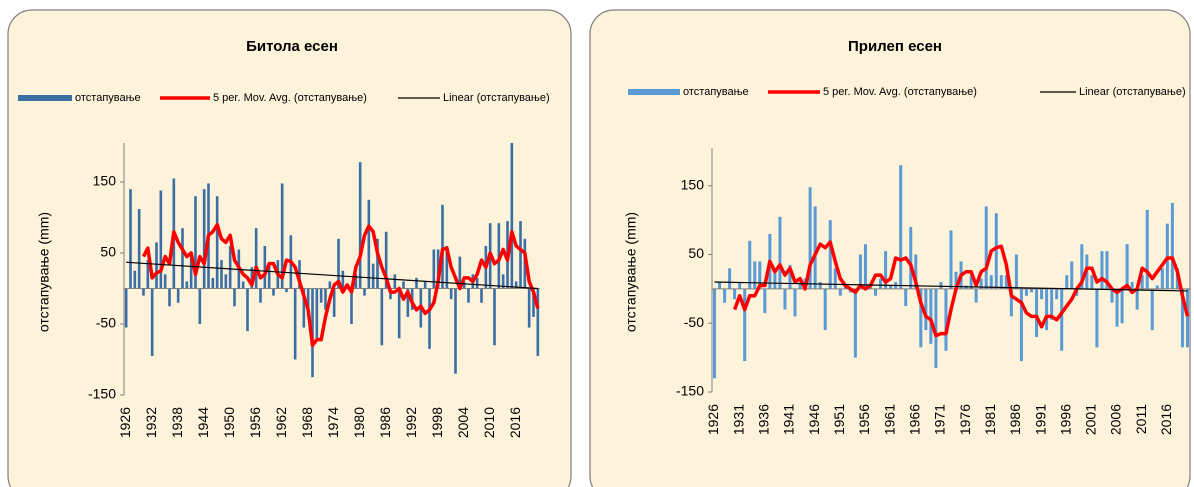 The width and height of the screenshot is (1194, 487). Describe the element at coordinates (1040, 419) in the screenshot. I see `x-tick-label: 1991` at that location.